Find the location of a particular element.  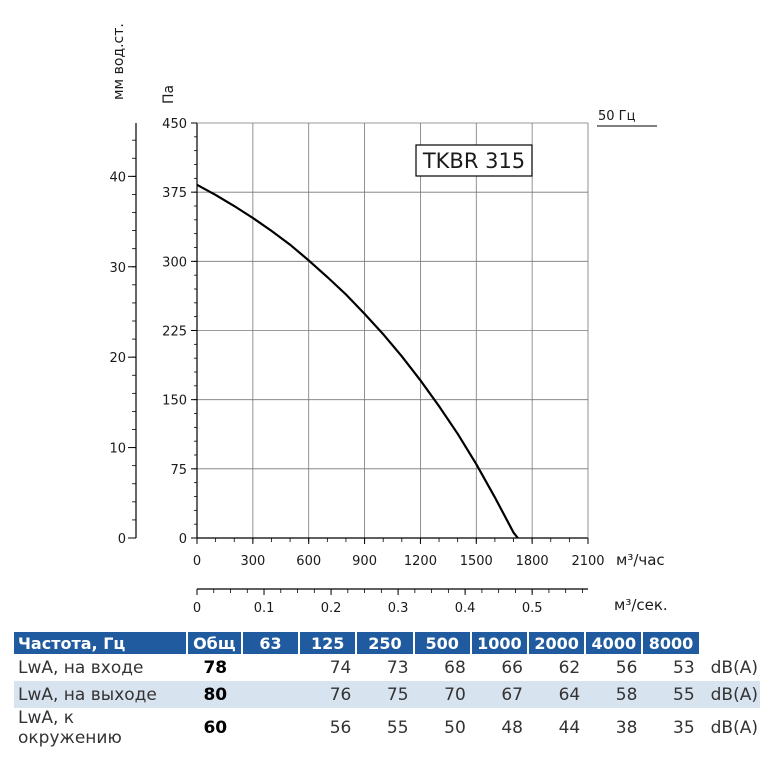

x2-axis-label: м³/сек. is located at coordinates (641, 605).